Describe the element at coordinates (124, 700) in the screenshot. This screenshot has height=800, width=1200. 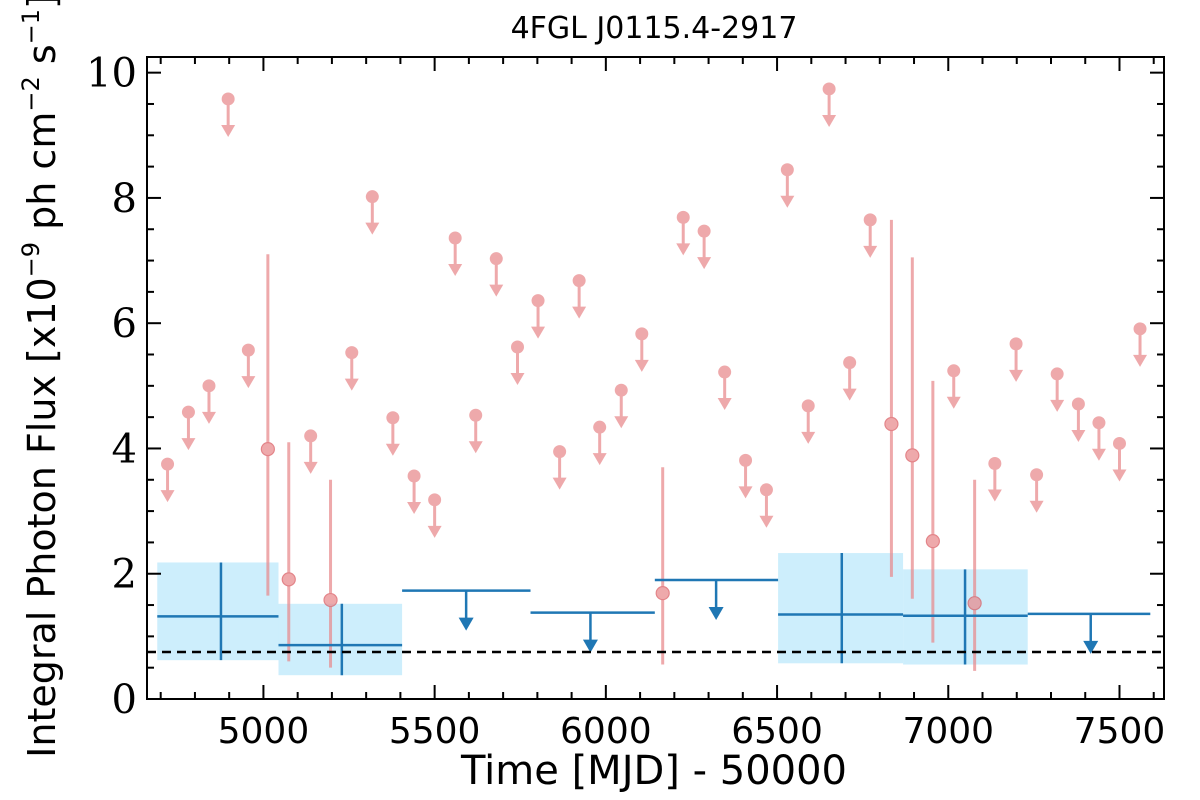
I see `y-tick-label: 0` at that location.